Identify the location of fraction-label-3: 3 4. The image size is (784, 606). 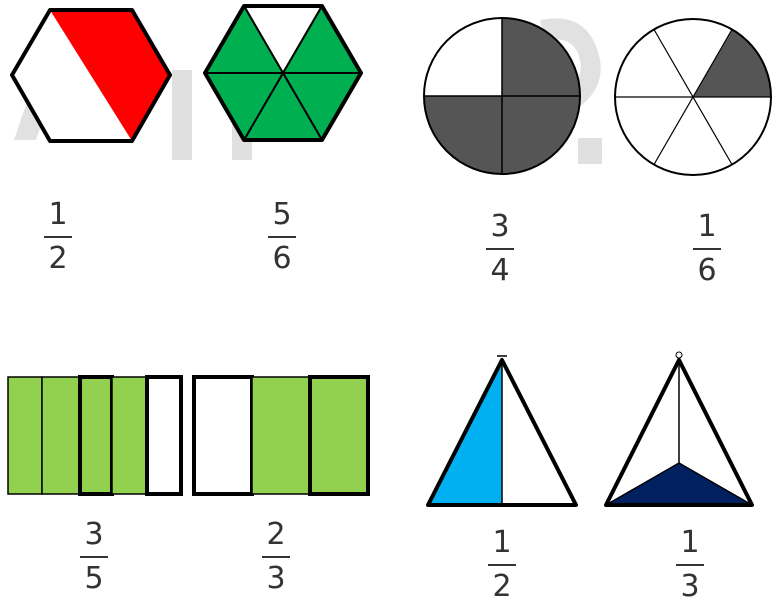
(500, 251).